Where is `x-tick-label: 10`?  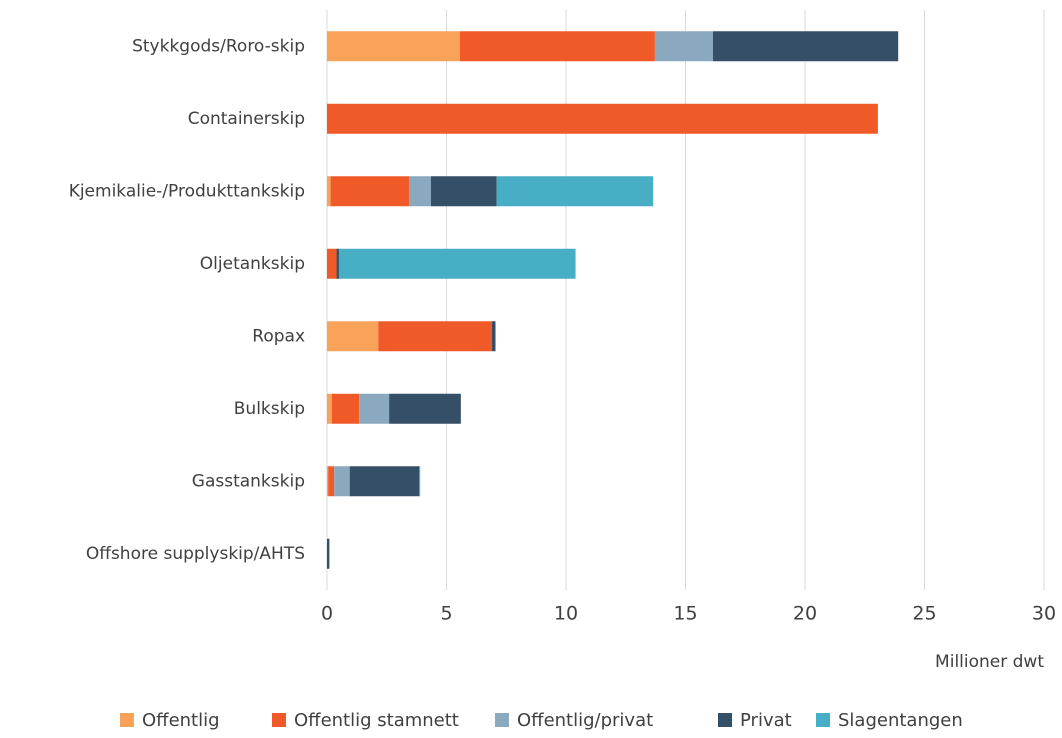
x-tick-label: 10 is located at coordinates (566, 614).